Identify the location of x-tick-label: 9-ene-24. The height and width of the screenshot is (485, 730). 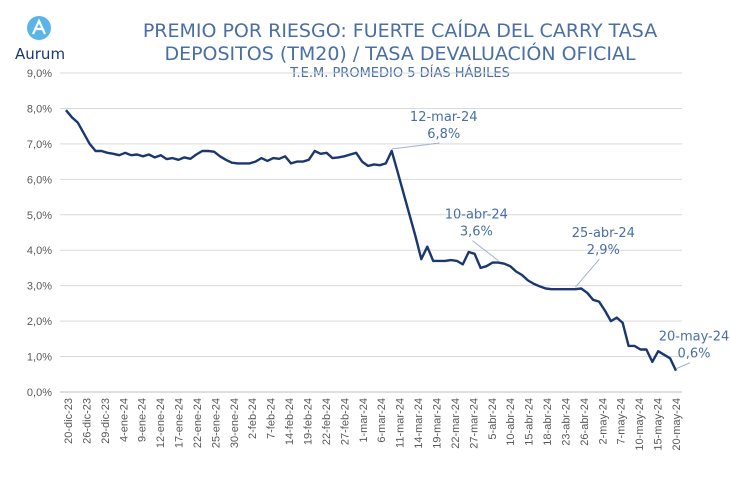
(143, 420).